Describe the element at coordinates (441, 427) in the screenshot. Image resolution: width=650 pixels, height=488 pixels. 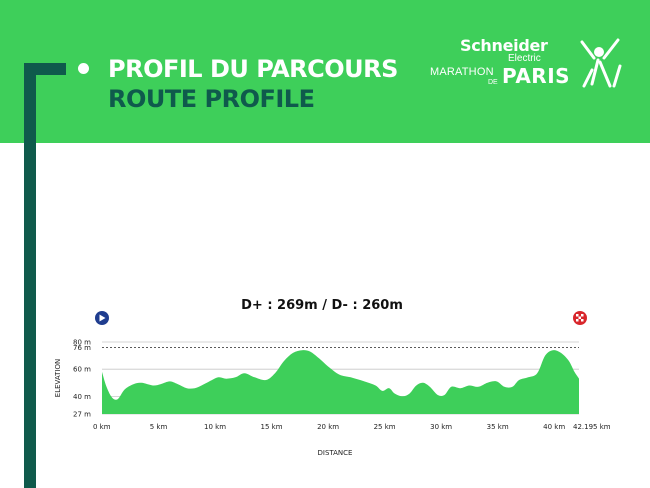
I see `x-tick-label: 30 km` at that location.